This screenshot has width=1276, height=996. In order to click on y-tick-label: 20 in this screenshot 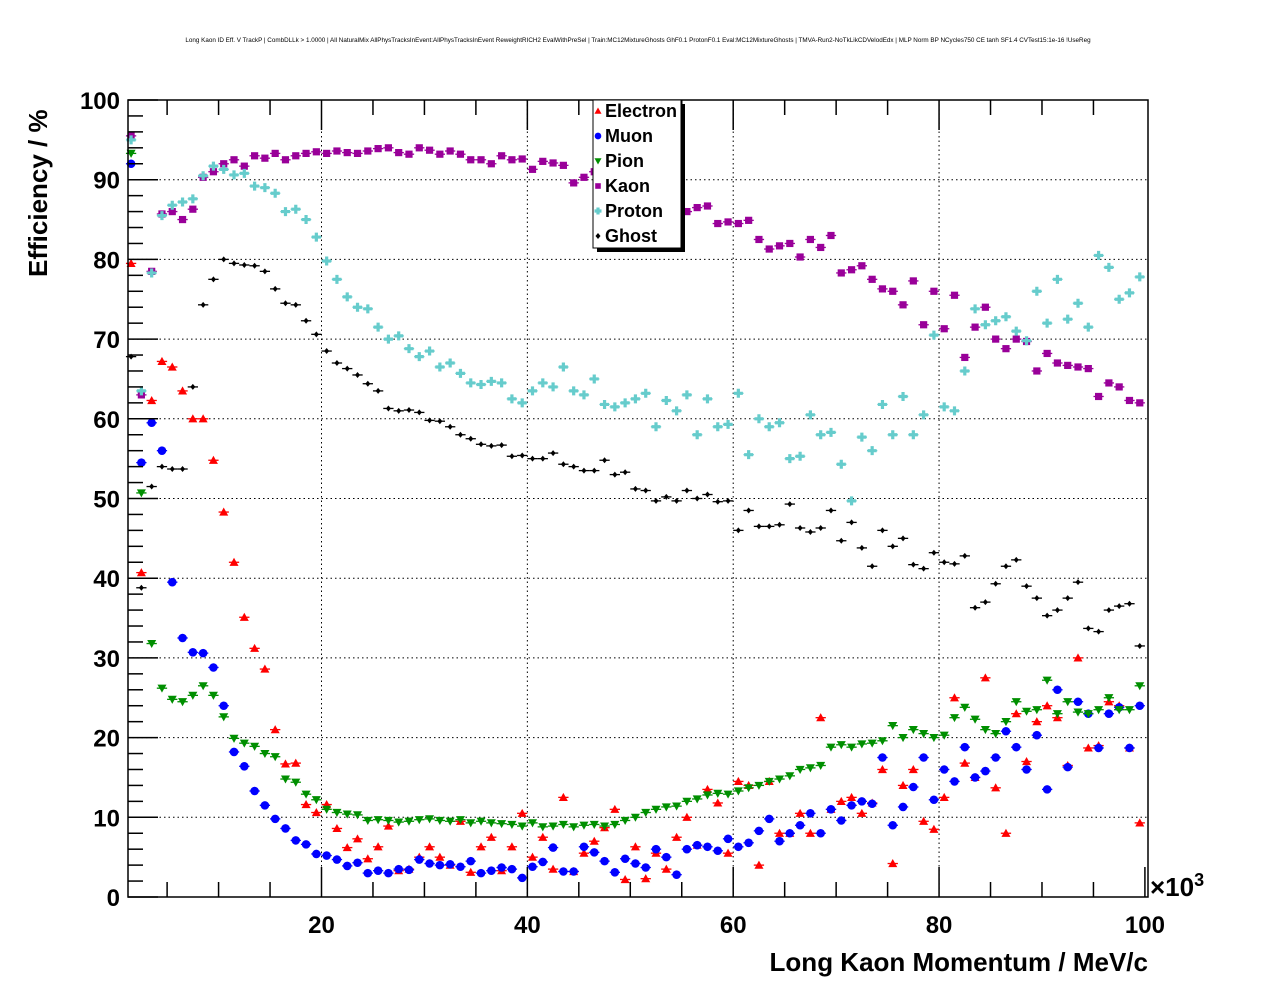, I will do `click(106, 739)`.